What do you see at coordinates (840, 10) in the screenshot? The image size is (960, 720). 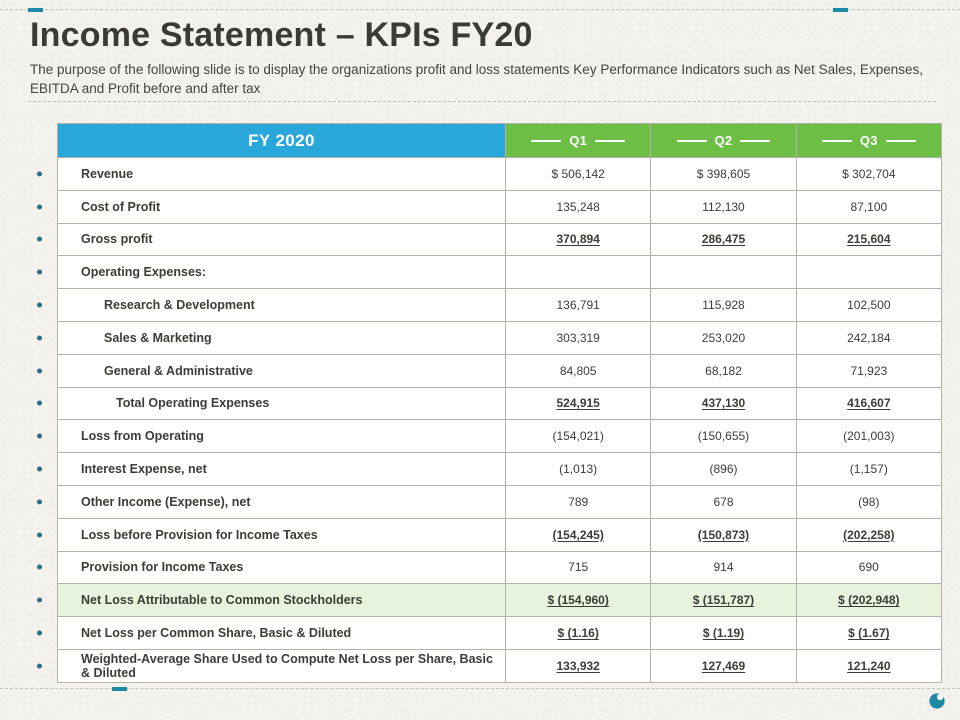 I see `top-right-accent-mark` at bounding box center [840, 10].